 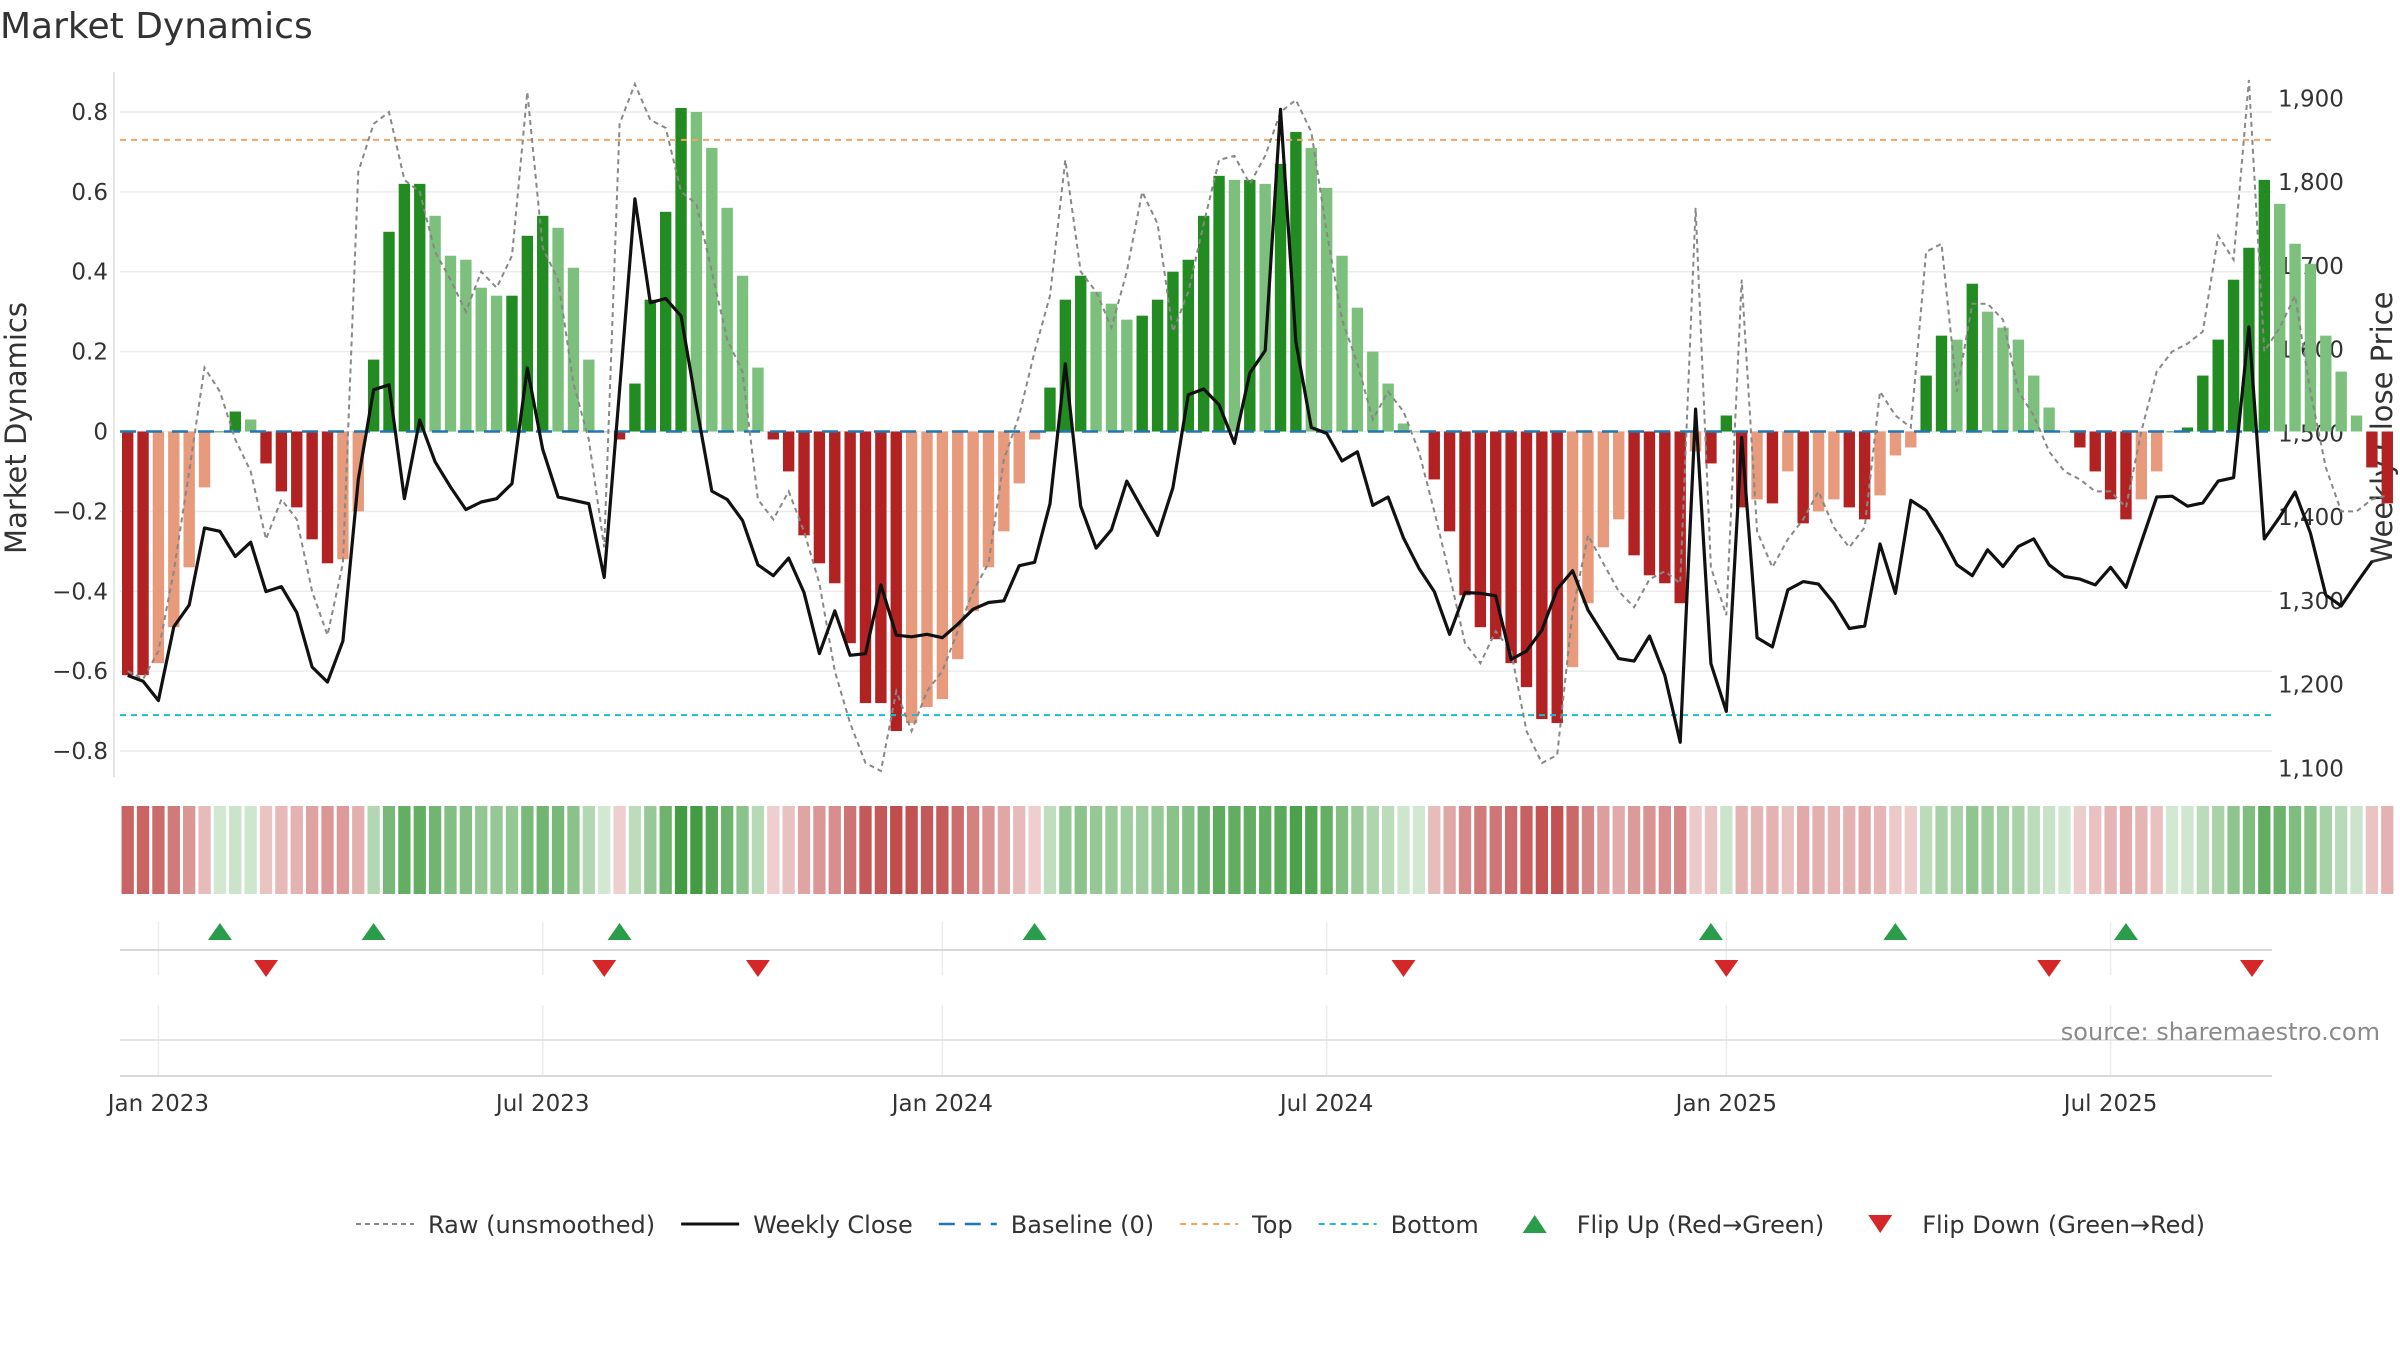 What do you see at coordinates (1880, 1224) in the screenshot?
I see `legend-swatch-flip-down` at bounding box center [1880, 1224].